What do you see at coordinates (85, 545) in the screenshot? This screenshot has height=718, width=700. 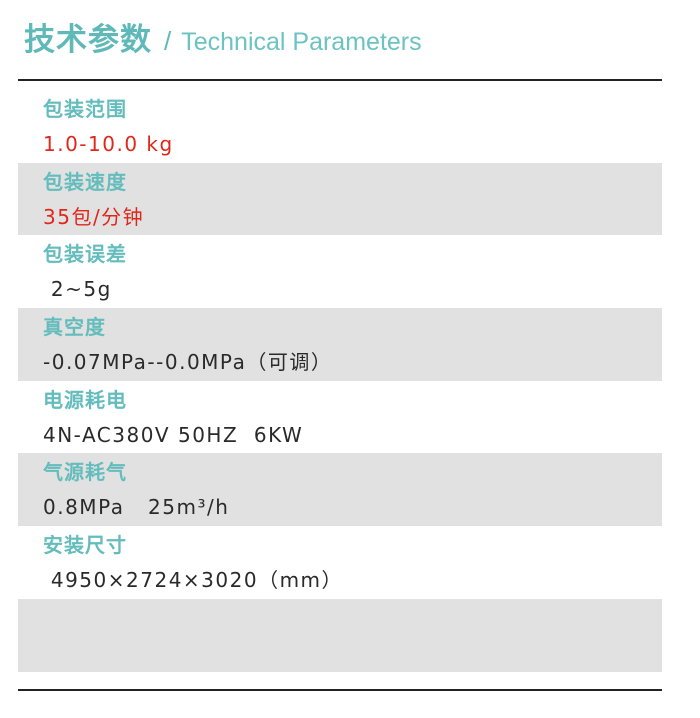 I see `param-label: 安装尺寸` at bounding box center [85, 545].